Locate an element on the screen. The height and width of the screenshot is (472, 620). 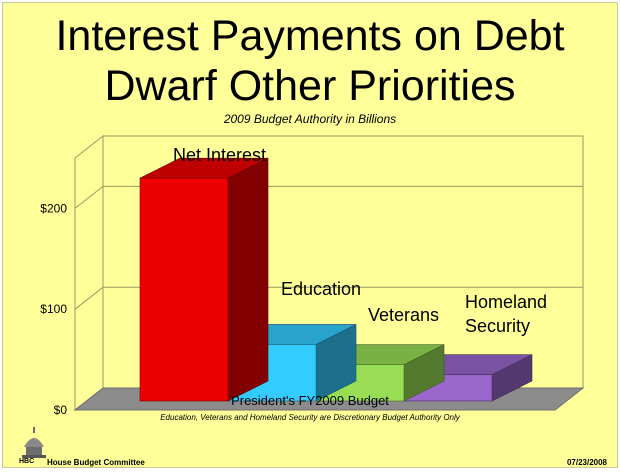
y-tick-label: $200 is located at coordinates (53, 208).